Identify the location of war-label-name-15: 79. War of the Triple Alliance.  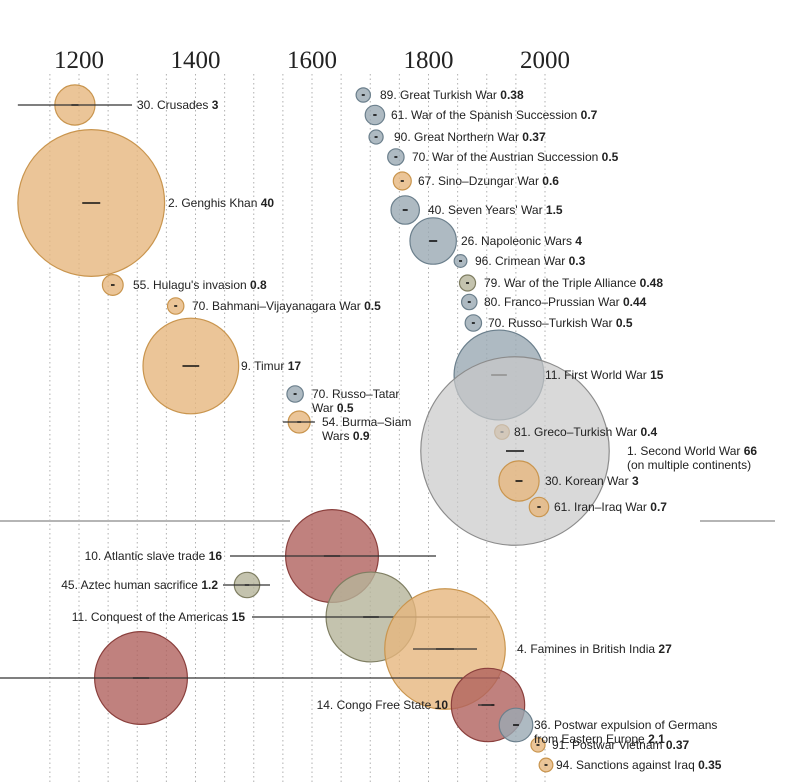
(562, 283).